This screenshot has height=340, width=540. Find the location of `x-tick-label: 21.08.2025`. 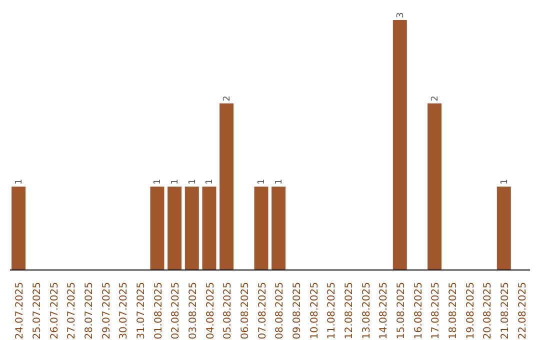

x-tick-label: 21.08.2025 is located at coordinates (505, 311).